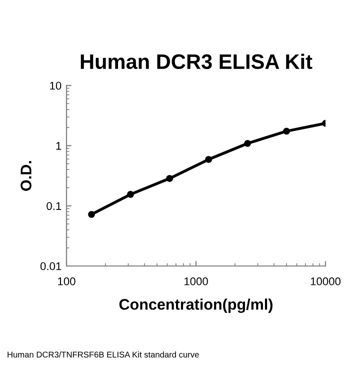 The height and width of the screenshot is (380, 350). What do you see at coordinates (67, 281) in the screenshot?
I see `x-tick-label: 100` at bounding box center [67, 281].